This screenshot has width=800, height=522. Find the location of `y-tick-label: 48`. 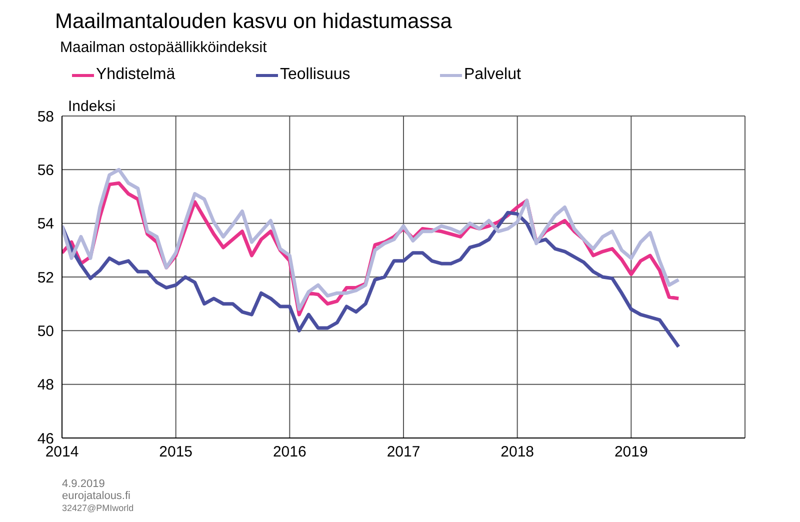

y-tick-label: 48 is located at coordinates (45, 385).